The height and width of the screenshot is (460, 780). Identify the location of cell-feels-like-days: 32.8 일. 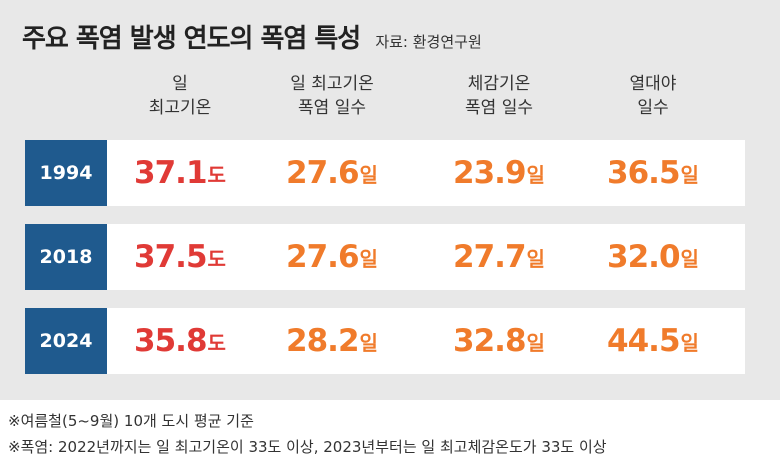
(499, 341).